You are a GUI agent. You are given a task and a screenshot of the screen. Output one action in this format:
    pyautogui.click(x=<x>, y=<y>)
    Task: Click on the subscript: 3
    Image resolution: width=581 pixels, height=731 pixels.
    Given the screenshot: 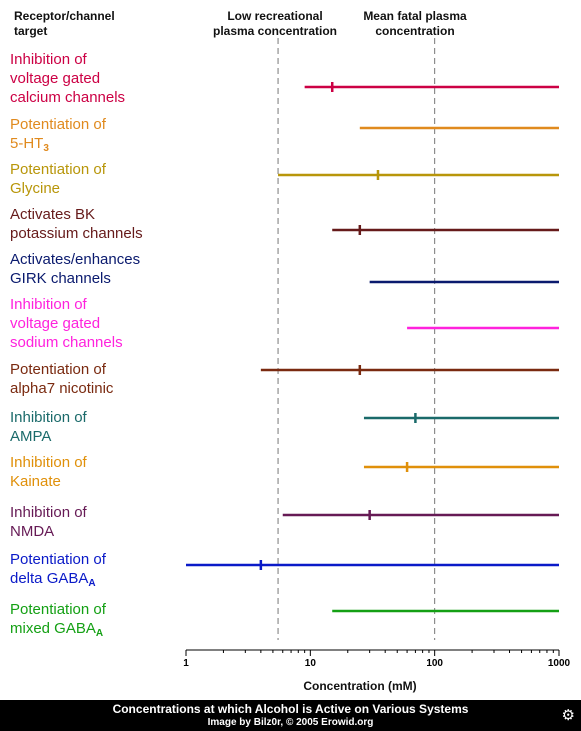 What is the action you would take?
    pyautogui.click(x=46, y=148)
    